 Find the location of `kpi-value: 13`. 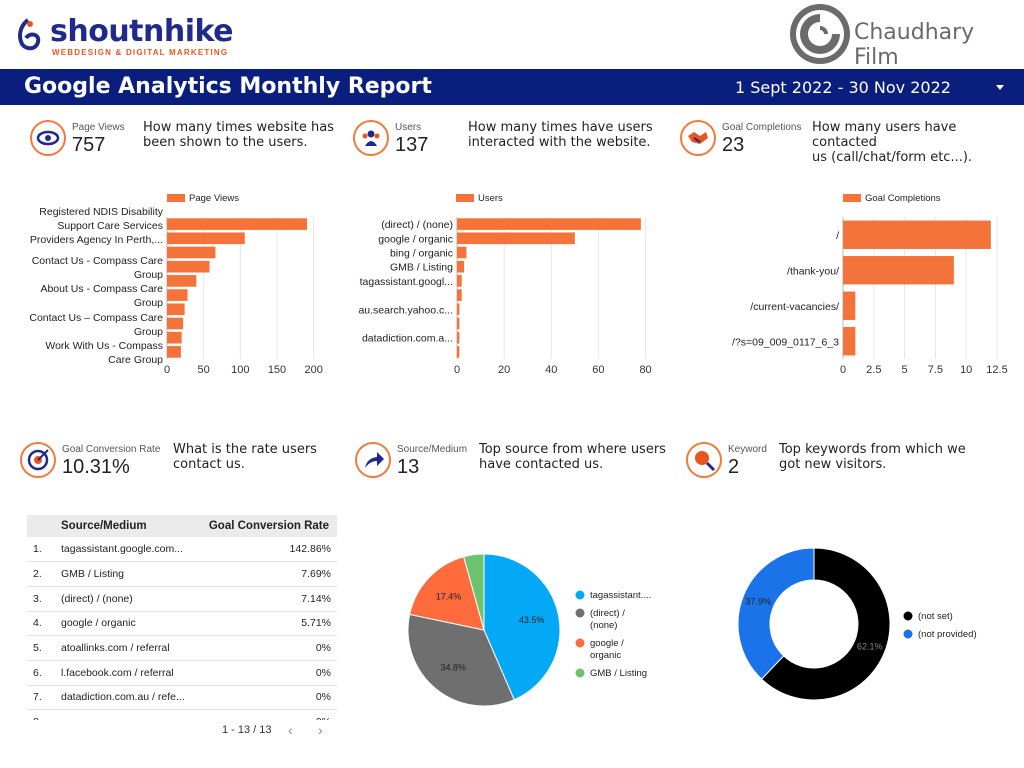

kpi-value: 13 is located at coordinates (408, 467).